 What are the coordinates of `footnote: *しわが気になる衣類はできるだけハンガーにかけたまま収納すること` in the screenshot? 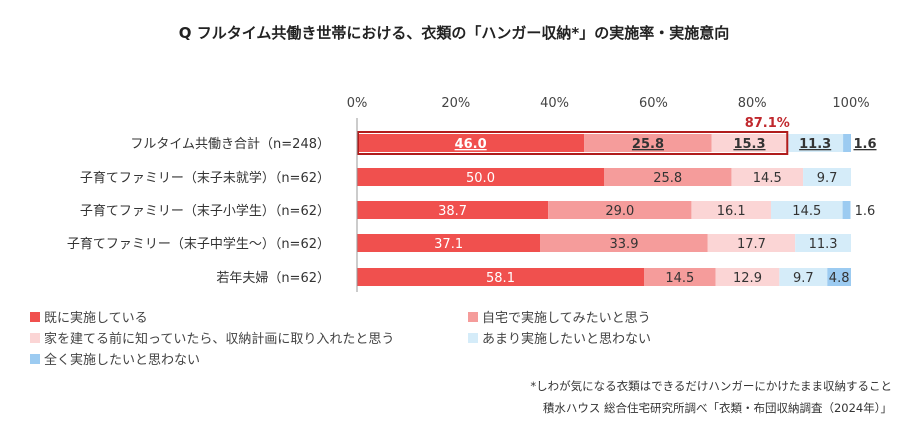 It's located at (711, 386).